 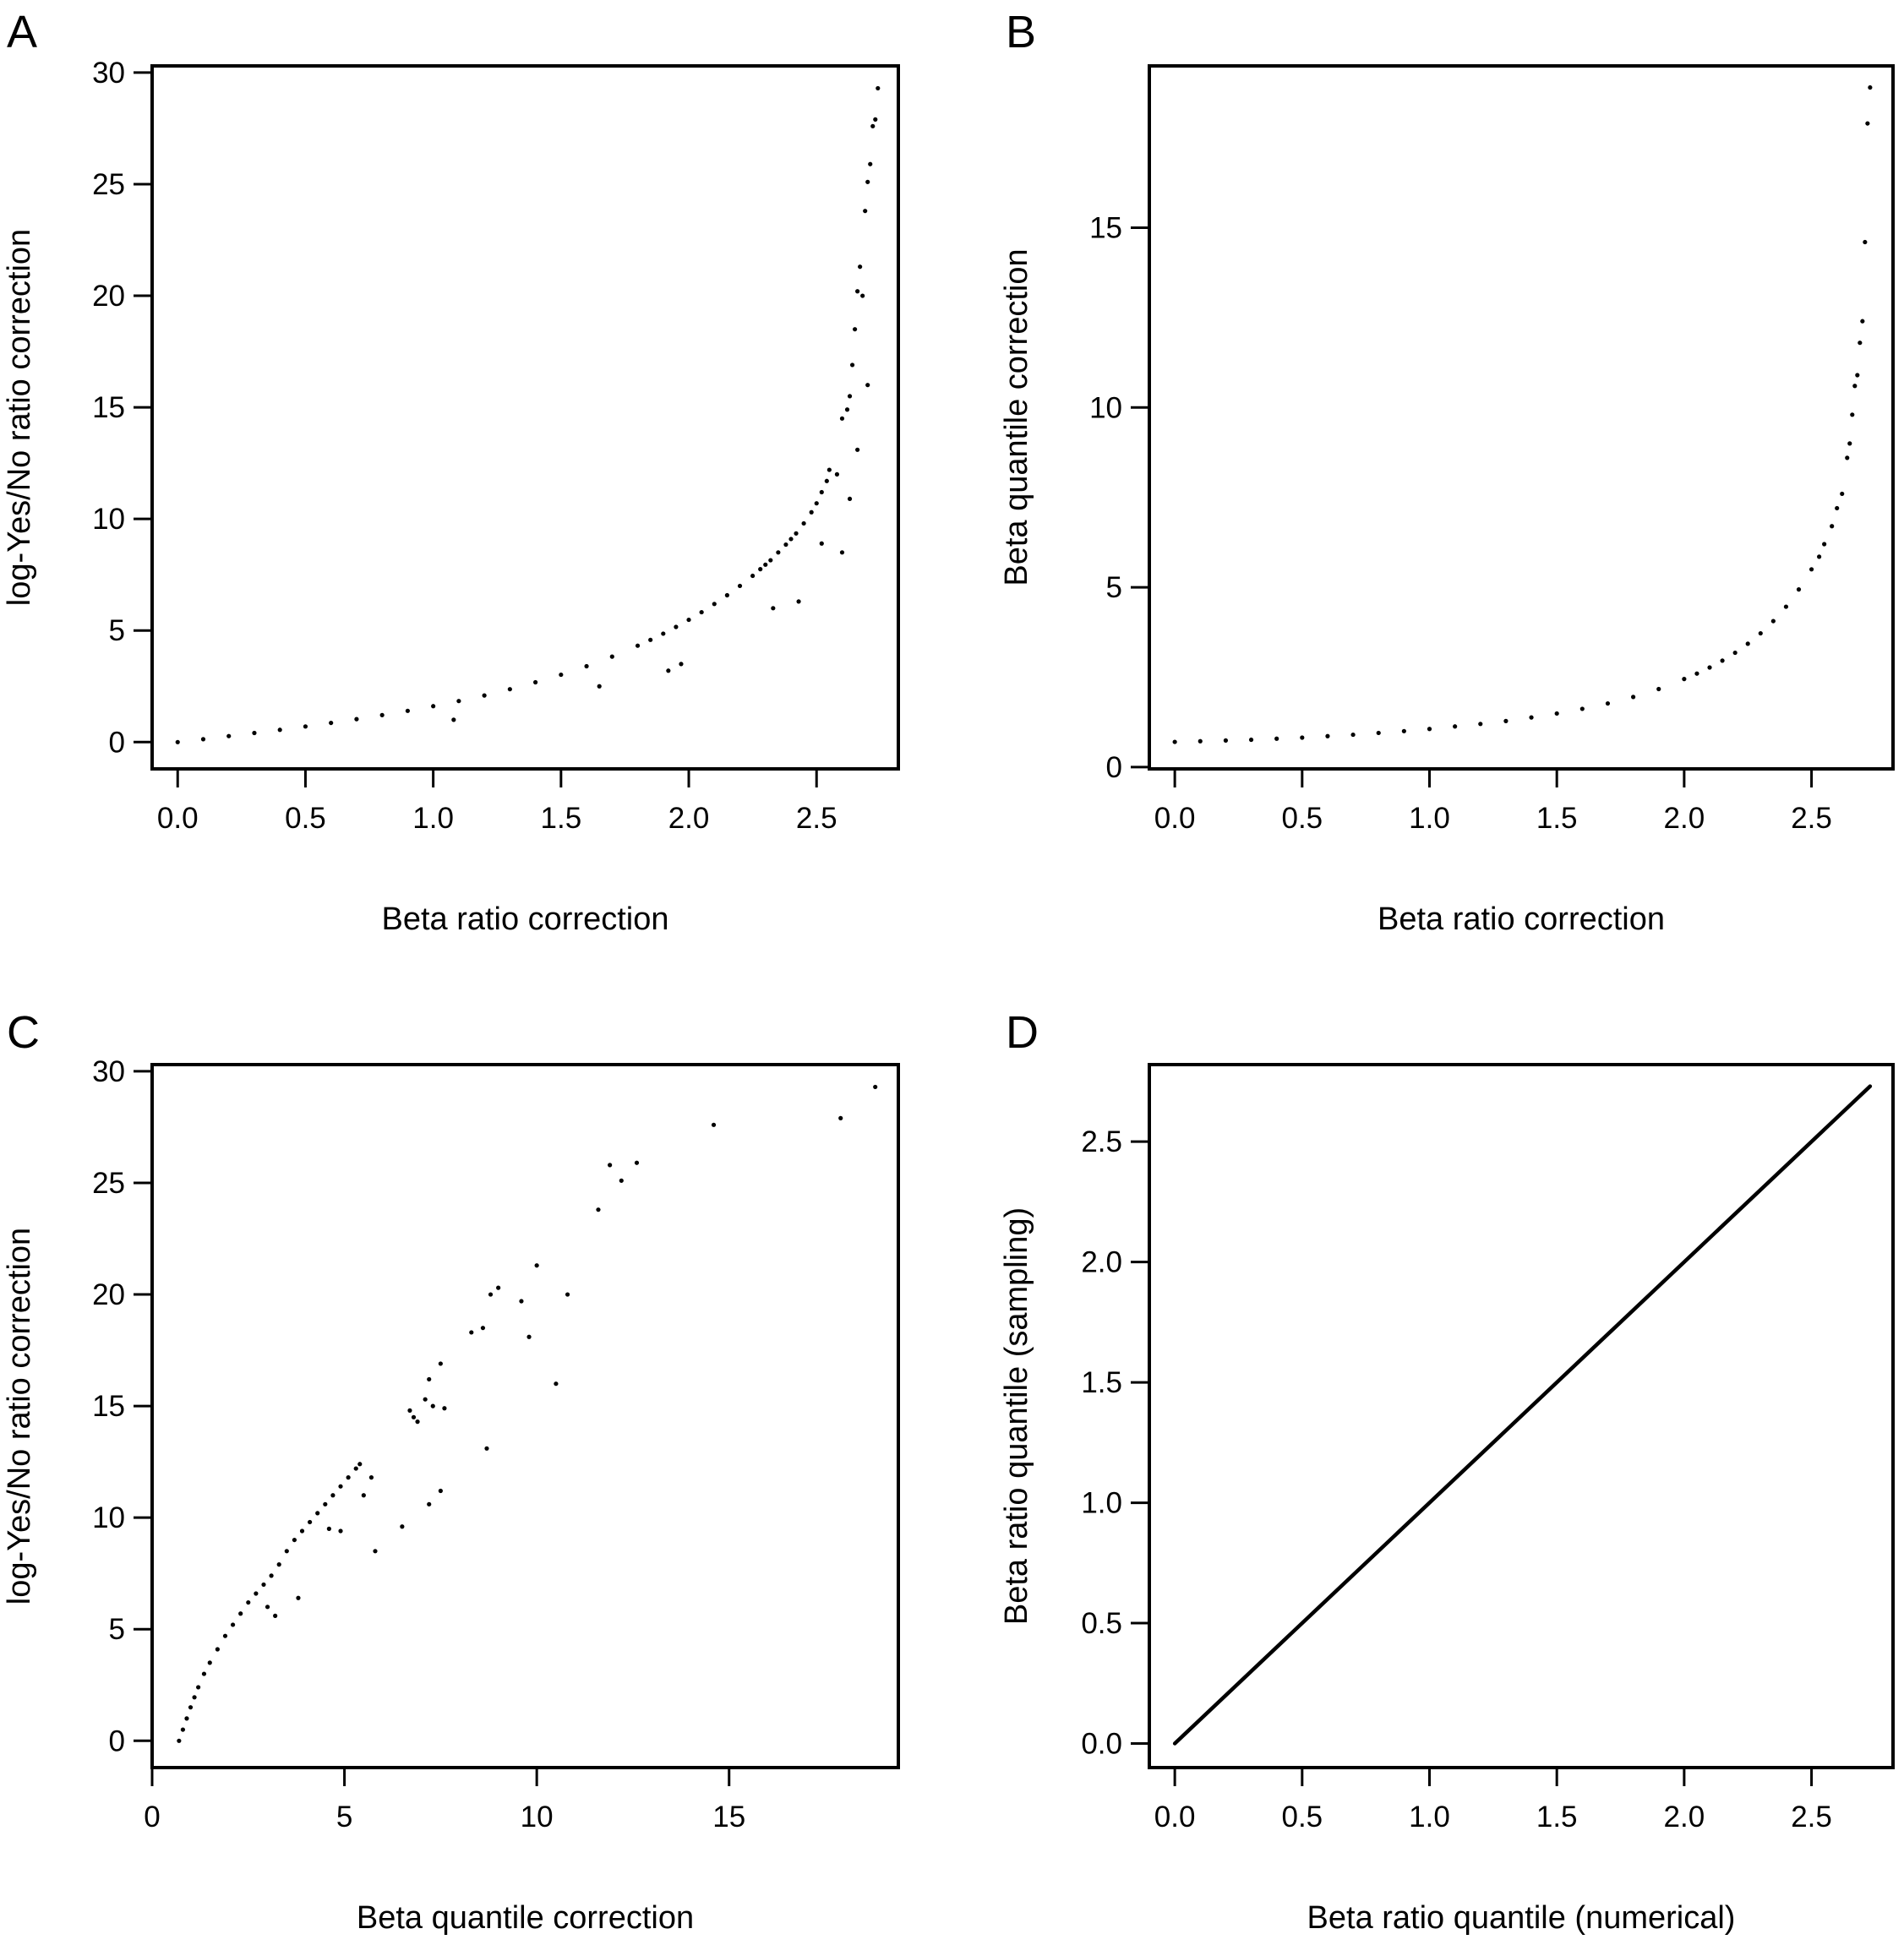 What do you see at coordinates (1429, 818) in the screenshot?
I see `panel-b-x-tick-label: 1.0` at bounding box center [1429, 818].